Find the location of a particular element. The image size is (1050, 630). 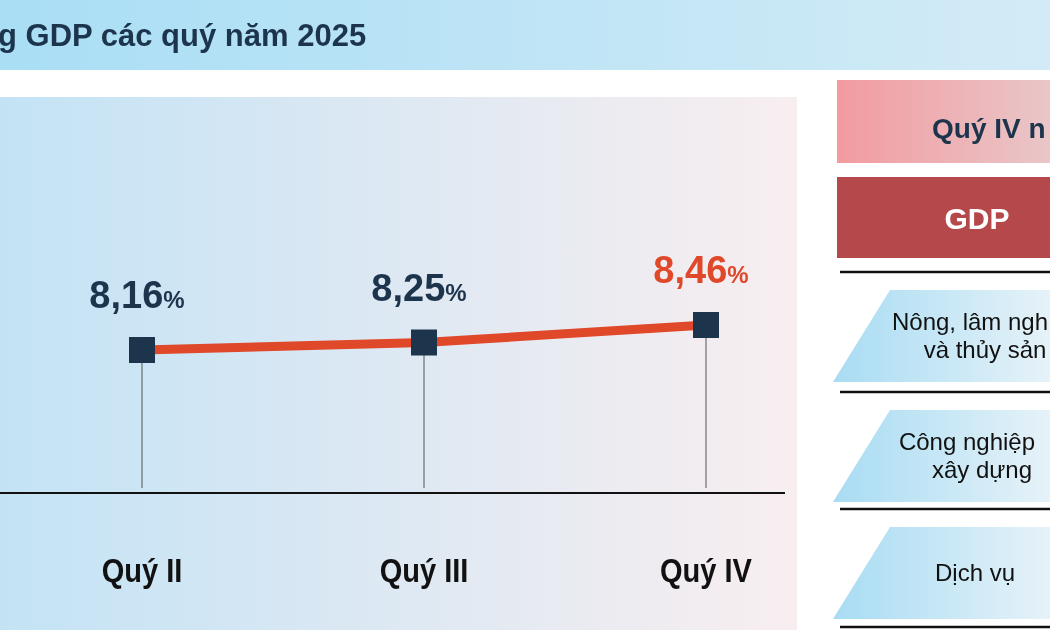

text: Quý IV n is located at coordinates (989, 128).